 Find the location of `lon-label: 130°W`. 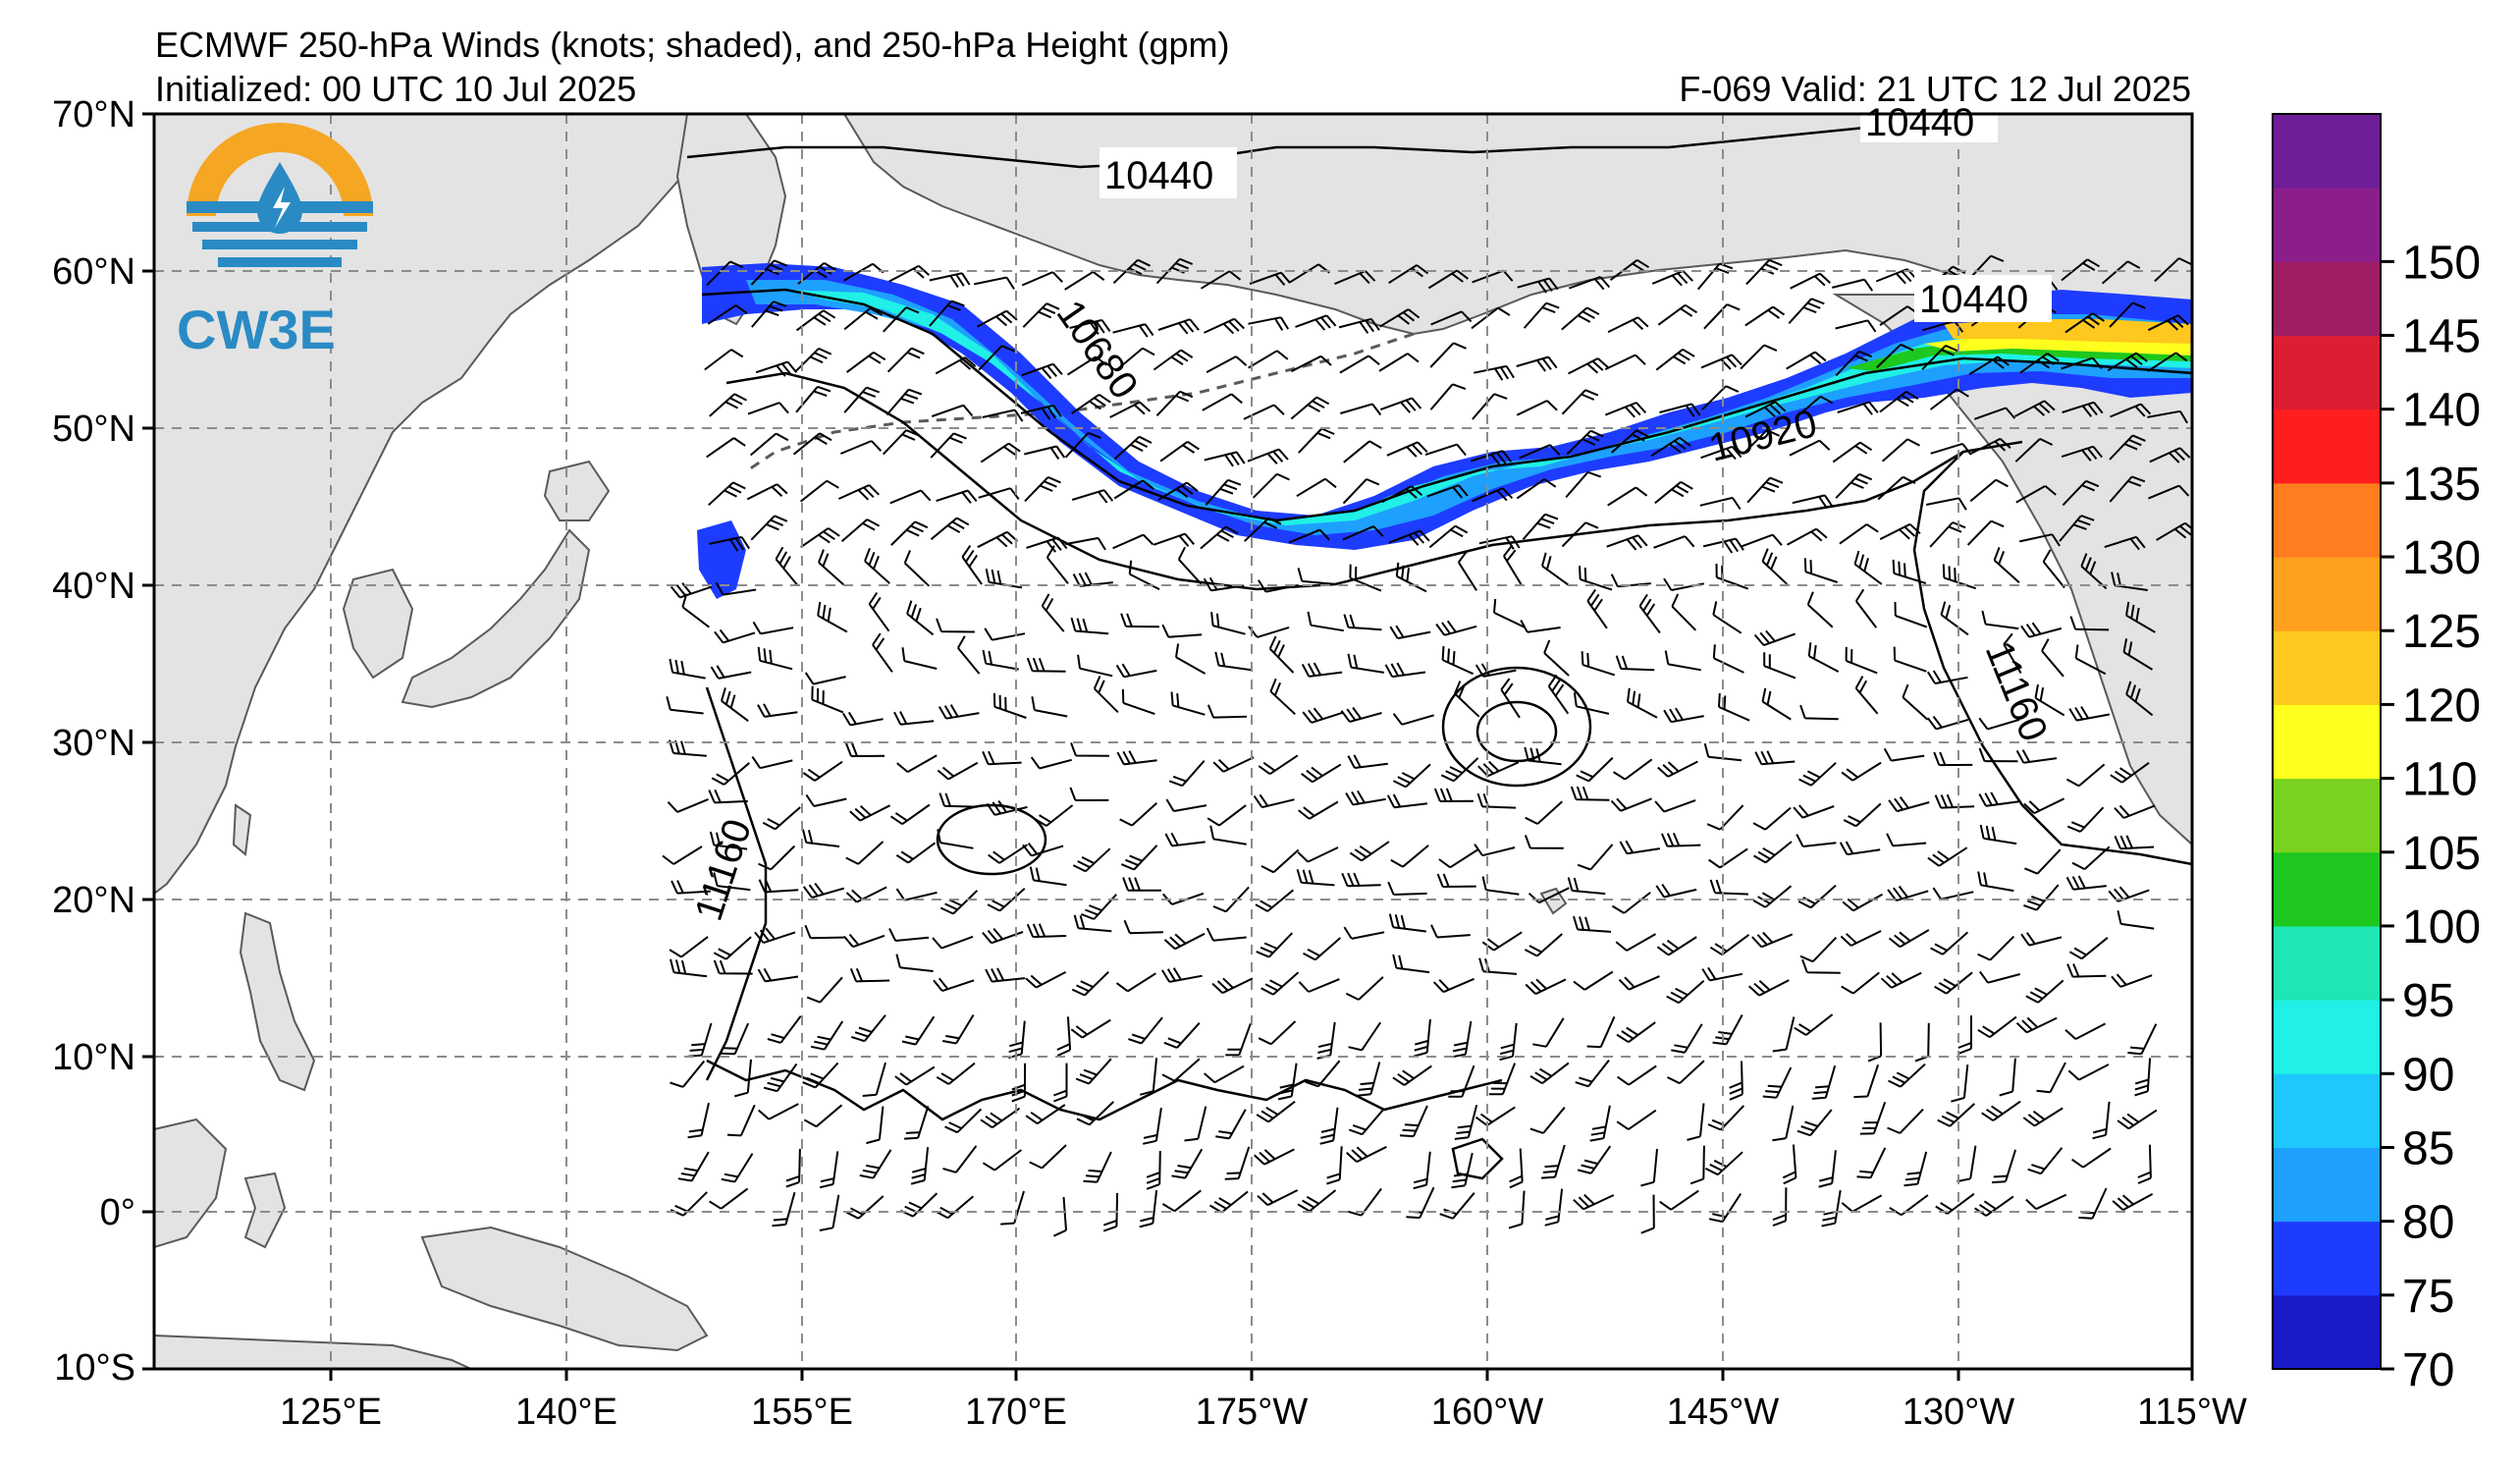

lon-label: 130°W is located at coordinates (1959, 1412).